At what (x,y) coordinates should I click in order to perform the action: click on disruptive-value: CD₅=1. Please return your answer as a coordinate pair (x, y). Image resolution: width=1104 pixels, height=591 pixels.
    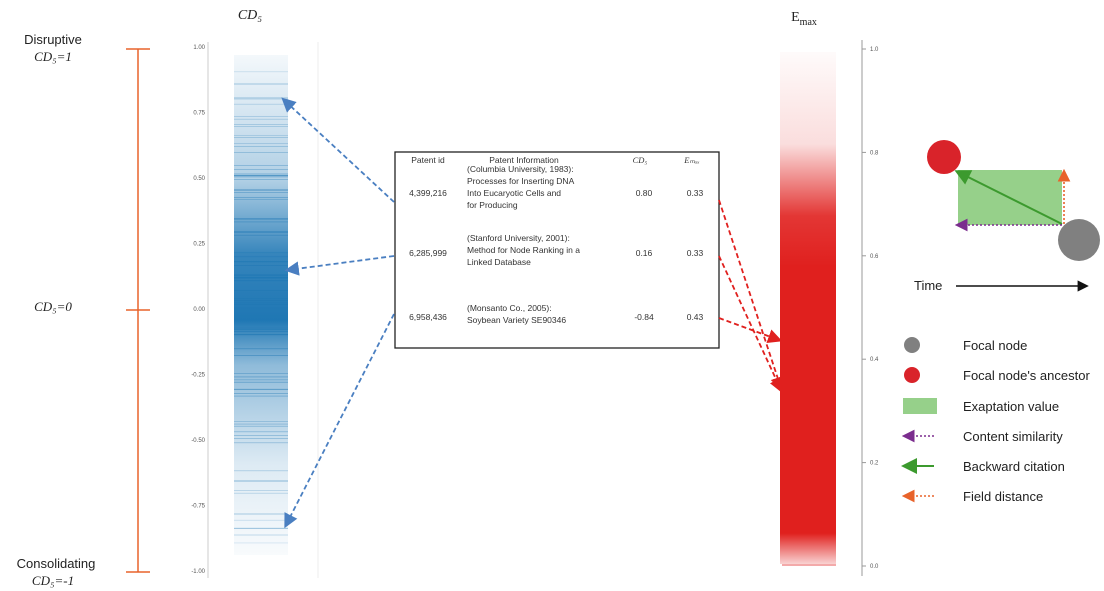
    Looking at the image, I should click on (53, 56).